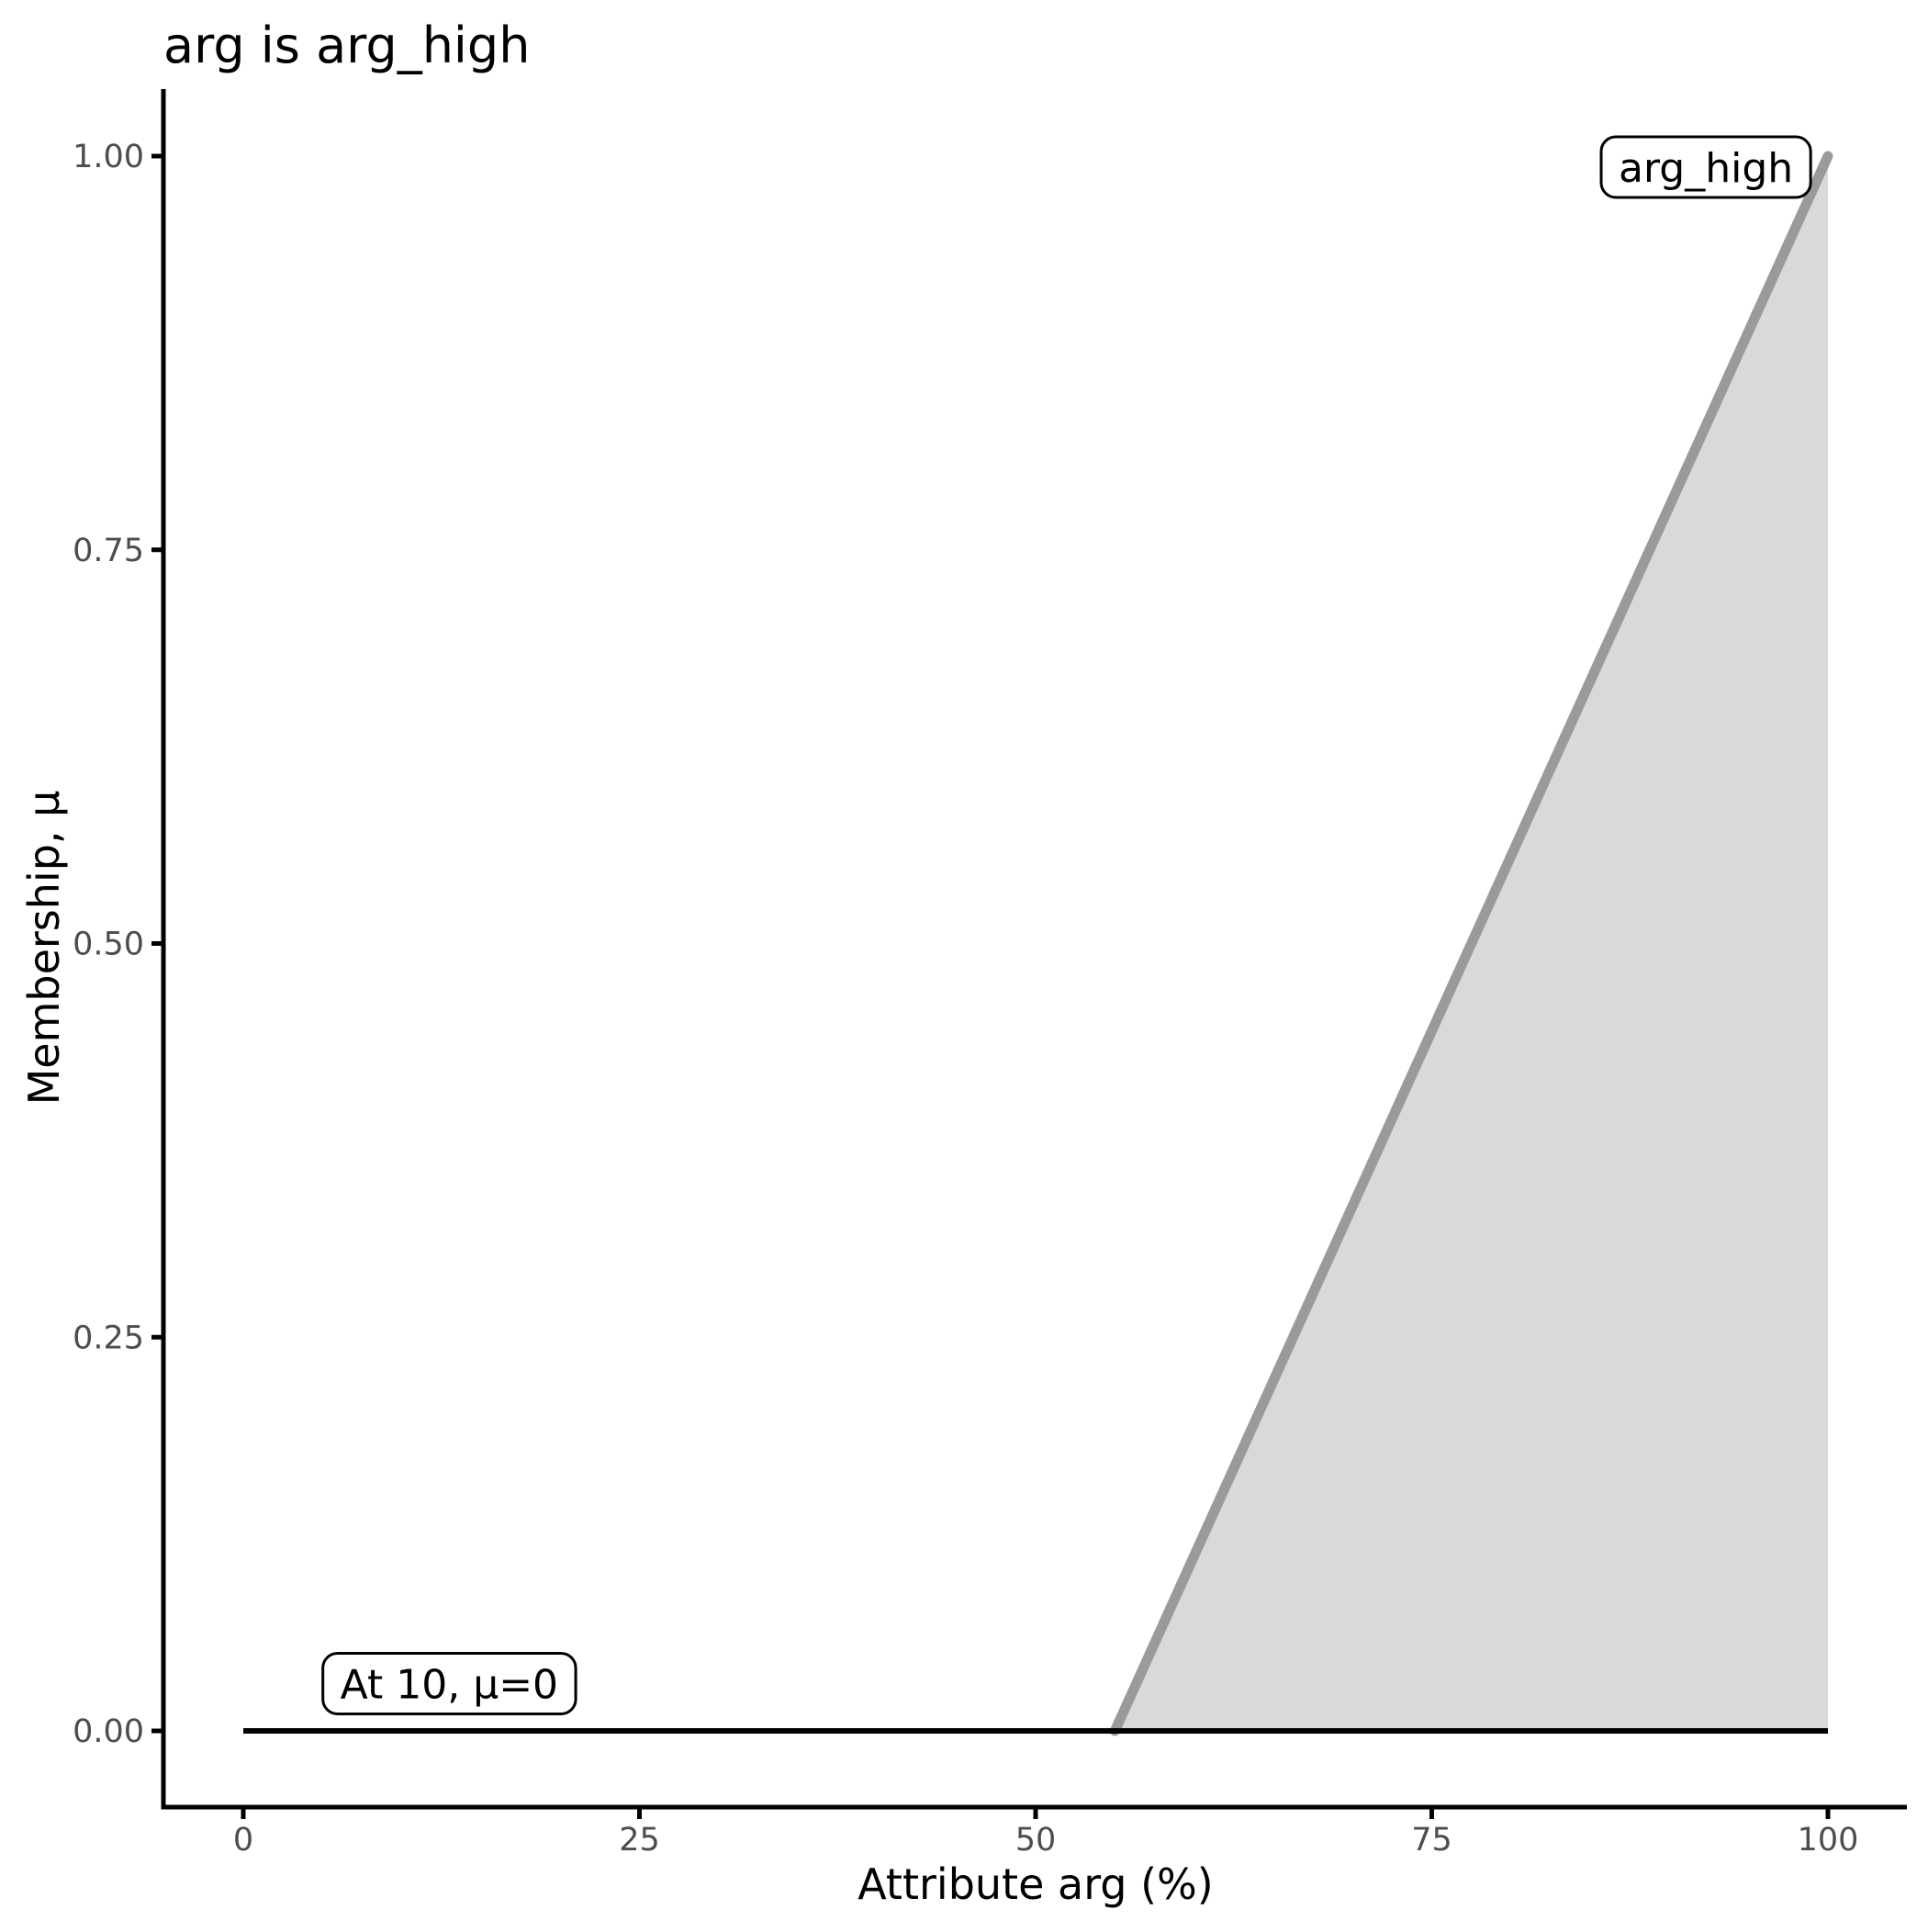 This screenshot has height=1932, width=1928. I want to click on x-axis-title: Attribute arg (%), so click(1035, 1884).